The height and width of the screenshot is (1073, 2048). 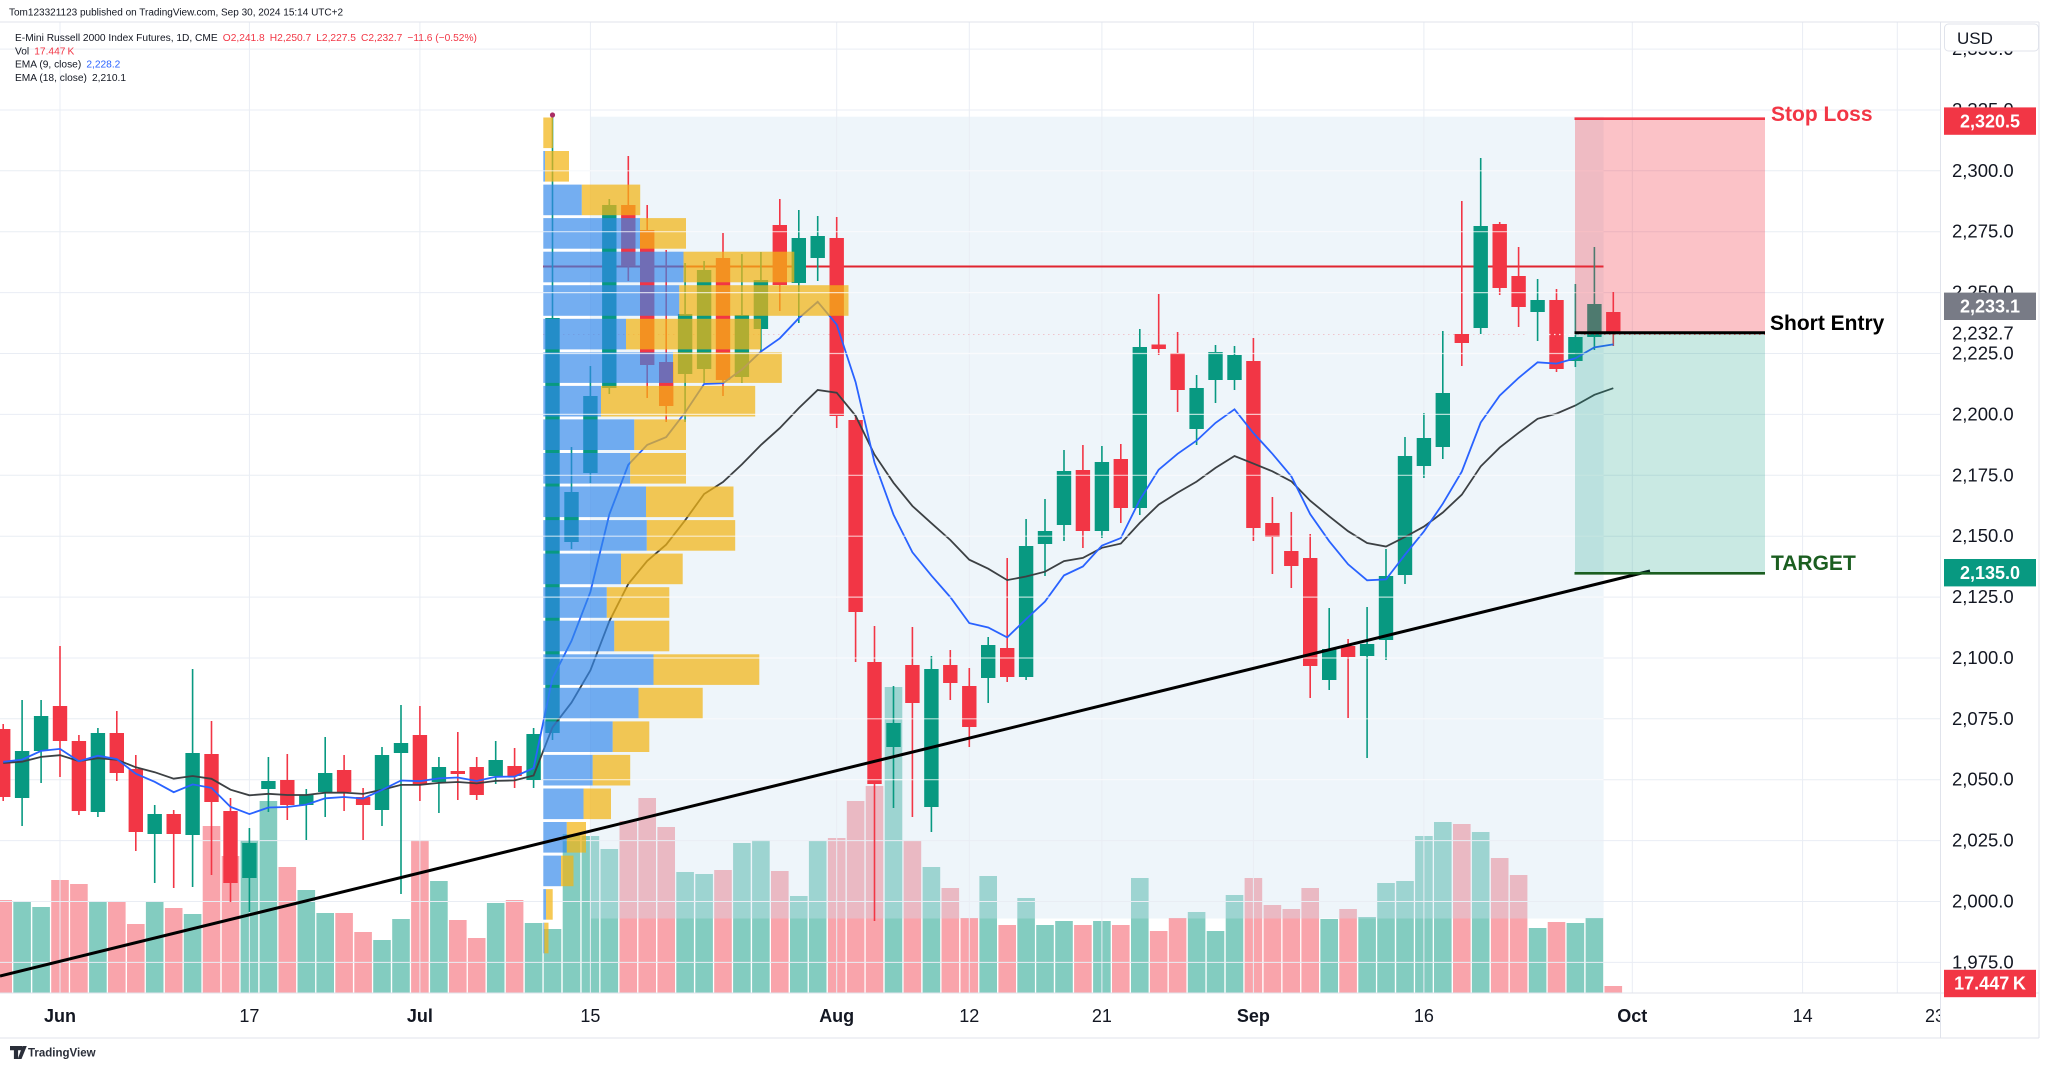 I want to click on svg-text: 2,275.0, so click(x=1983, y=231).